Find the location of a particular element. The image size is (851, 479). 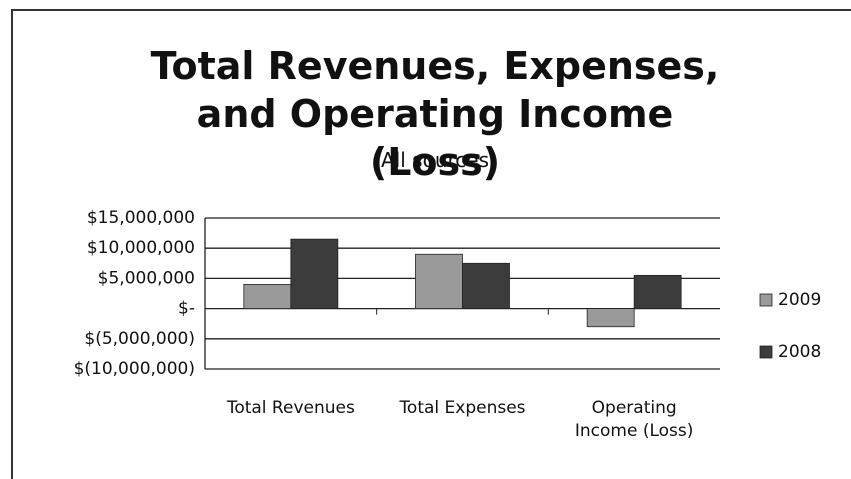

chart-subtitle: (All sources) is located at coordinates (435, 160).